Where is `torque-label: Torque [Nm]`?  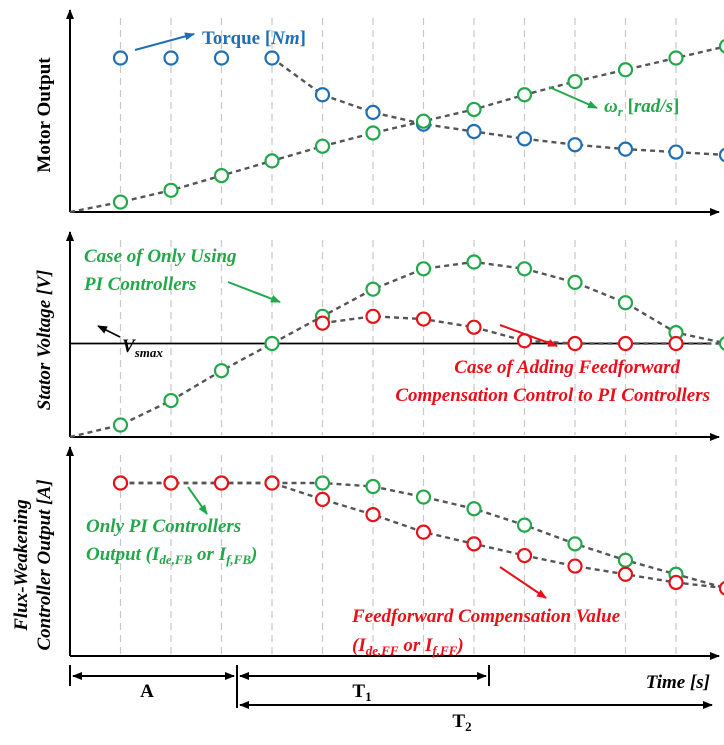 torque-label: Torque [Nm] is located at coordinates (254, 38).